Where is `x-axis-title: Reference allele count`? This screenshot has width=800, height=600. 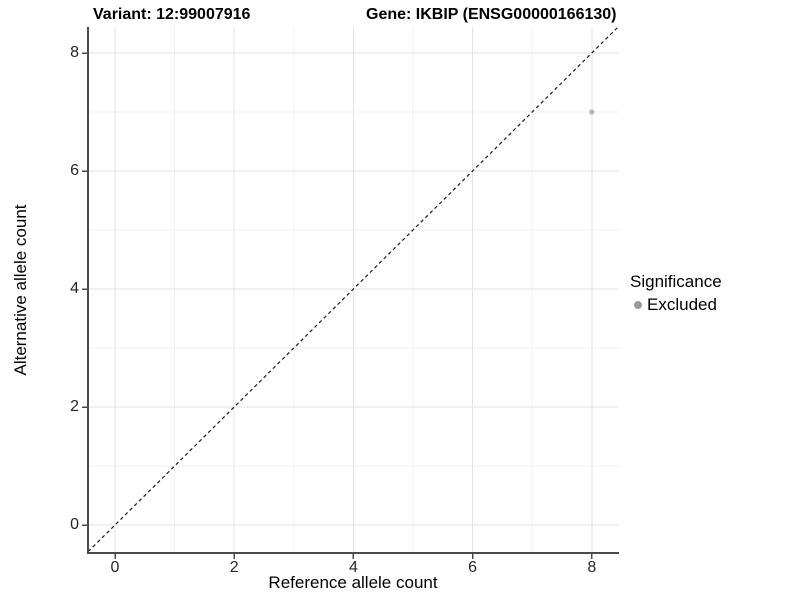 x-axis-title: Reference allele count is located at coordinates (353, 582).